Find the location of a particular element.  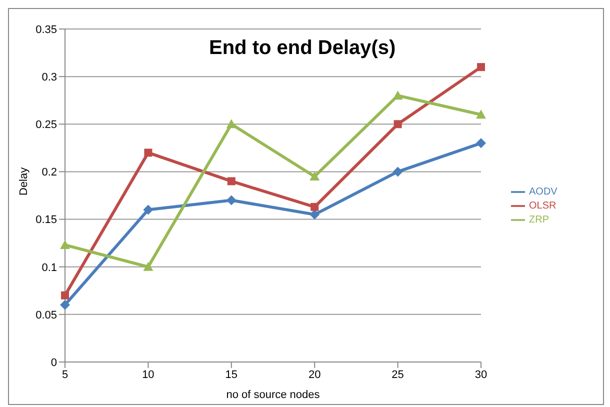

x-tick-label: 25 is located at coordinates (398, 374).